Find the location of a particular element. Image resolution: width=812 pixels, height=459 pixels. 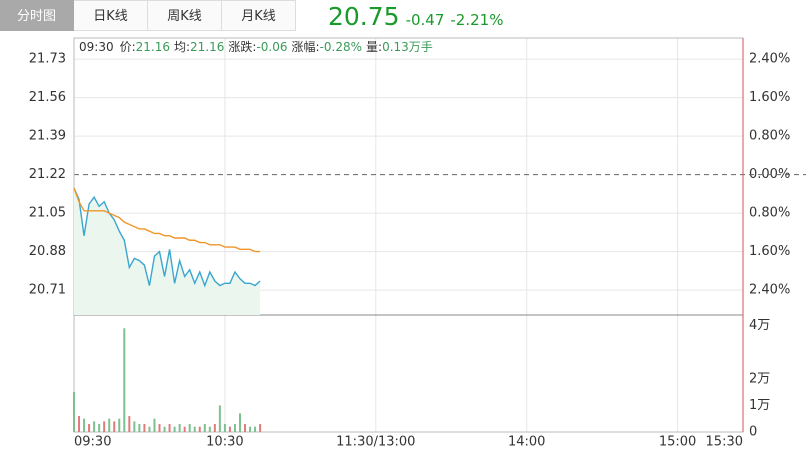

change: -0.47 is located at coordinates (425, 20).